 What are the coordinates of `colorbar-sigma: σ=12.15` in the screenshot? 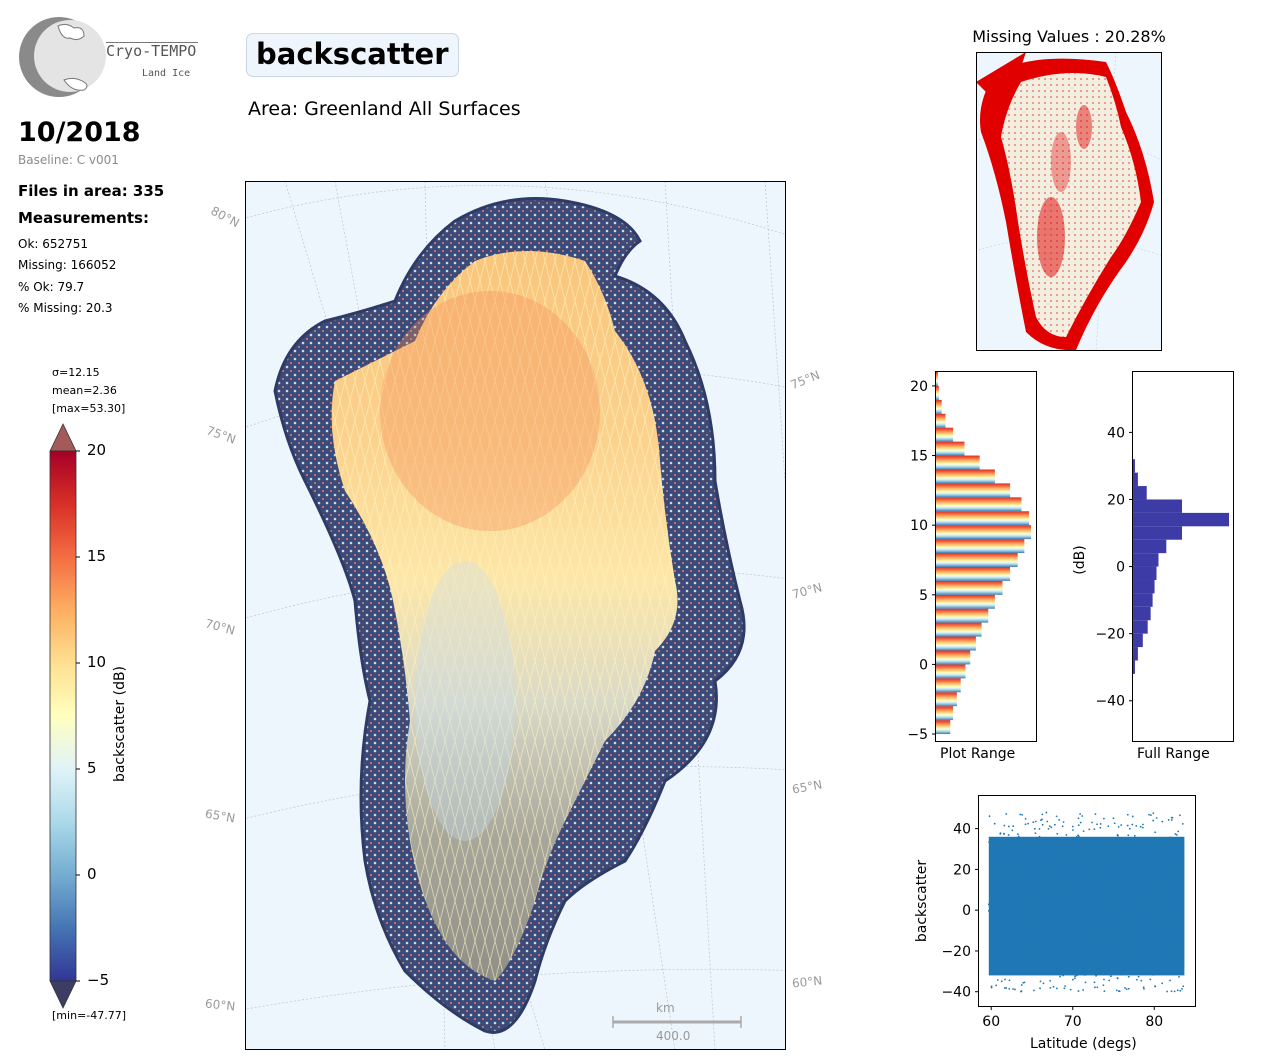 It's located at (76, 372).